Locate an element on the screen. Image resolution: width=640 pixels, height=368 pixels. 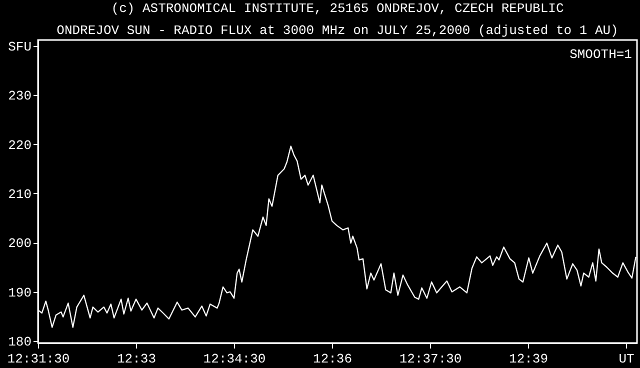
chart-subtitle: ONDREJOV SUN - RADIO FLUX at 3000 MHz on JULY 25,2000 (adjusted to 1 AU) is located at coordinates (337, 30).